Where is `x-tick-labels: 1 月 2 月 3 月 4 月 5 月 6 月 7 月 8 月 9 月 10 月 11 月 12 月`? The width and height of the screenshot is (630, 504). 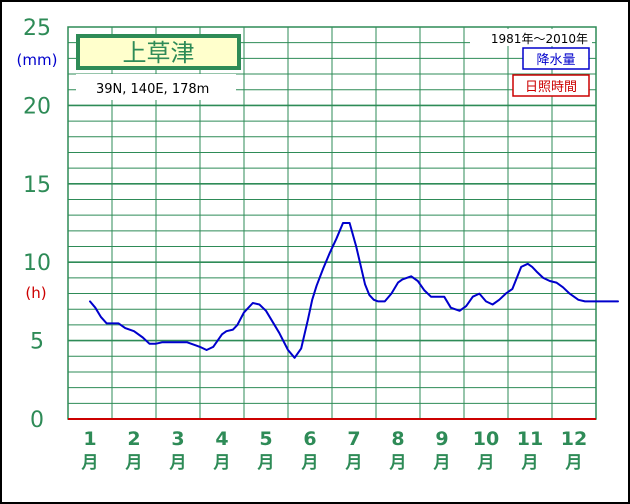 x-tick-labels: 1 月 2 月 3 月 4 月 5 月 6 月 7 月 8 月 9 月 10 月 11 月 12 月 is located at coordinates (334, 450).